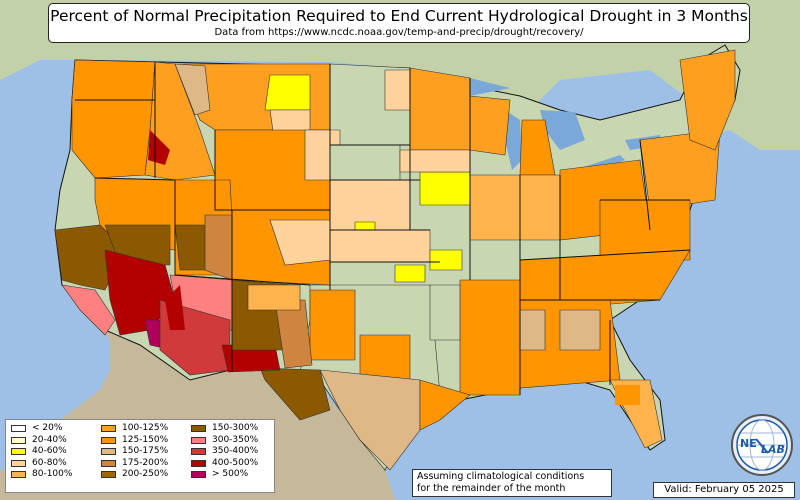 The height and width of the screenshot is (500, 800). I want to click on legend-label: 150-175%, so click(145, 451).